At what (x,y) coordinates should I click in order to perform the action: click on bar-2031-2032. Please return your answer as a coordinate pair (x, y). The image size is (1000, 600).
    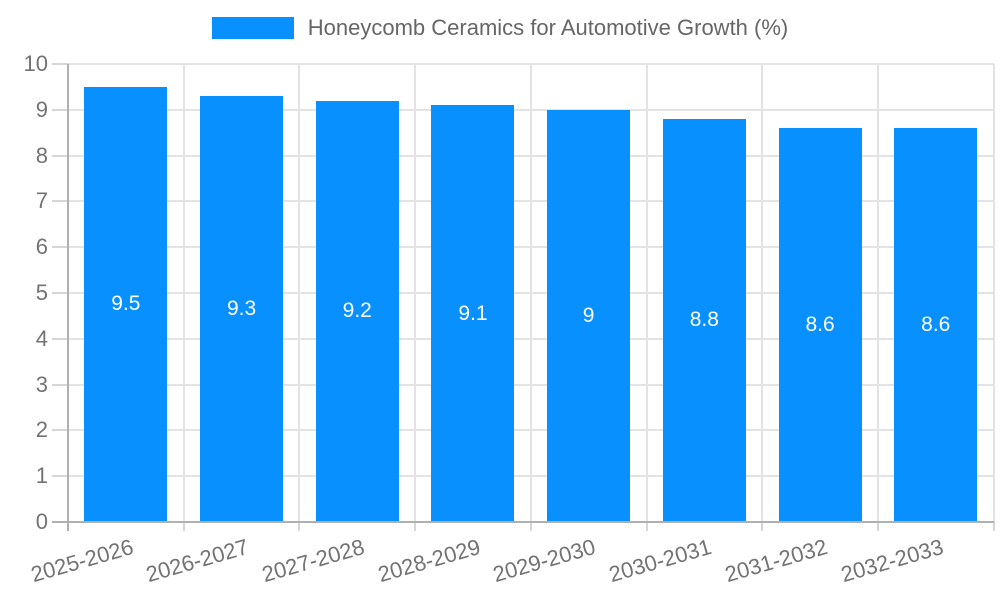
    Looking at the image, I should click on (820, 325).